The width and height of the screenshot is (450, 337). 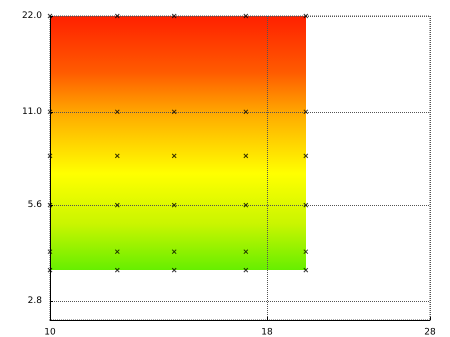 I want to click on x-tick-label: 28, so click(x=430, y=332).